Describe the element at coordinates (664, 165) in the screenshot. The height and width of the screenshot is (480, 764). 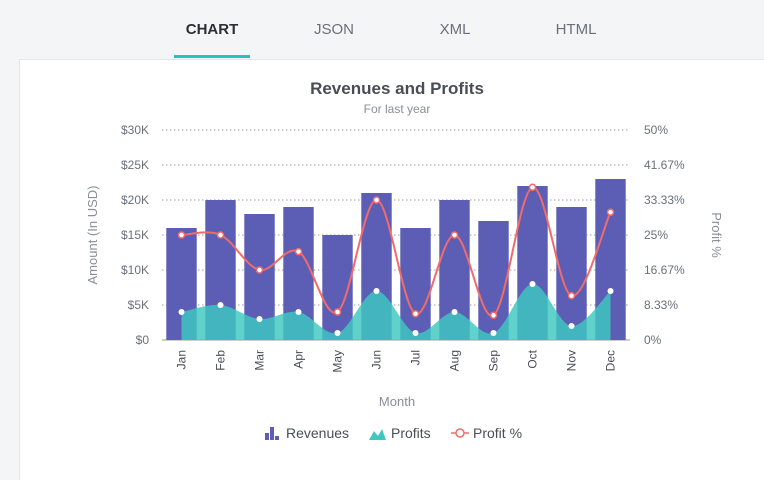
I see `y2-tick-label: 41.67%` at that location.